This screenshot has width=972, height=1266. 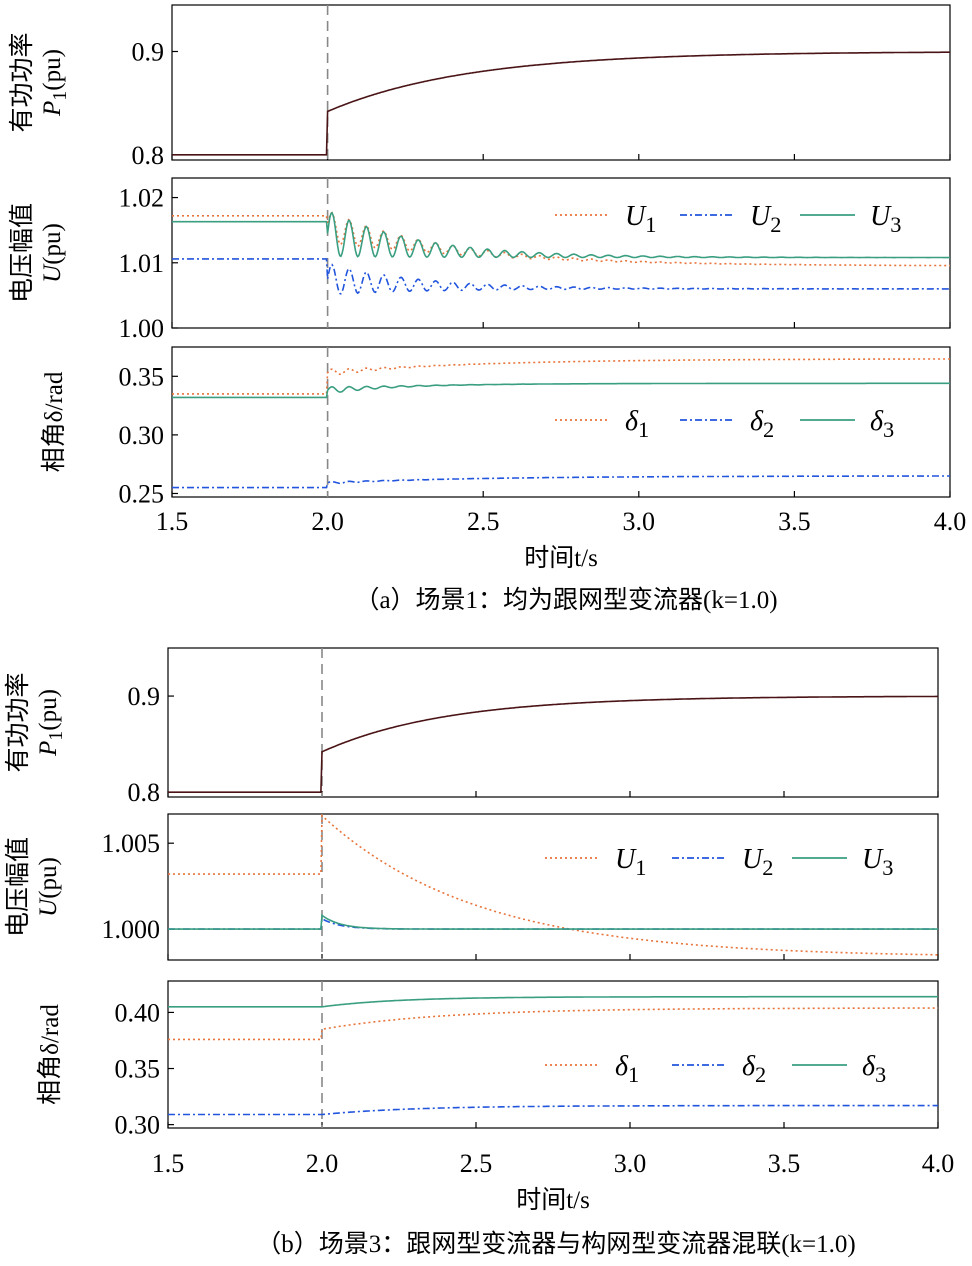 What do you see at coordinates (131, 929) in the screenshot?
I see `y-tick-label: 1.000` at bounding box center [131, 929].